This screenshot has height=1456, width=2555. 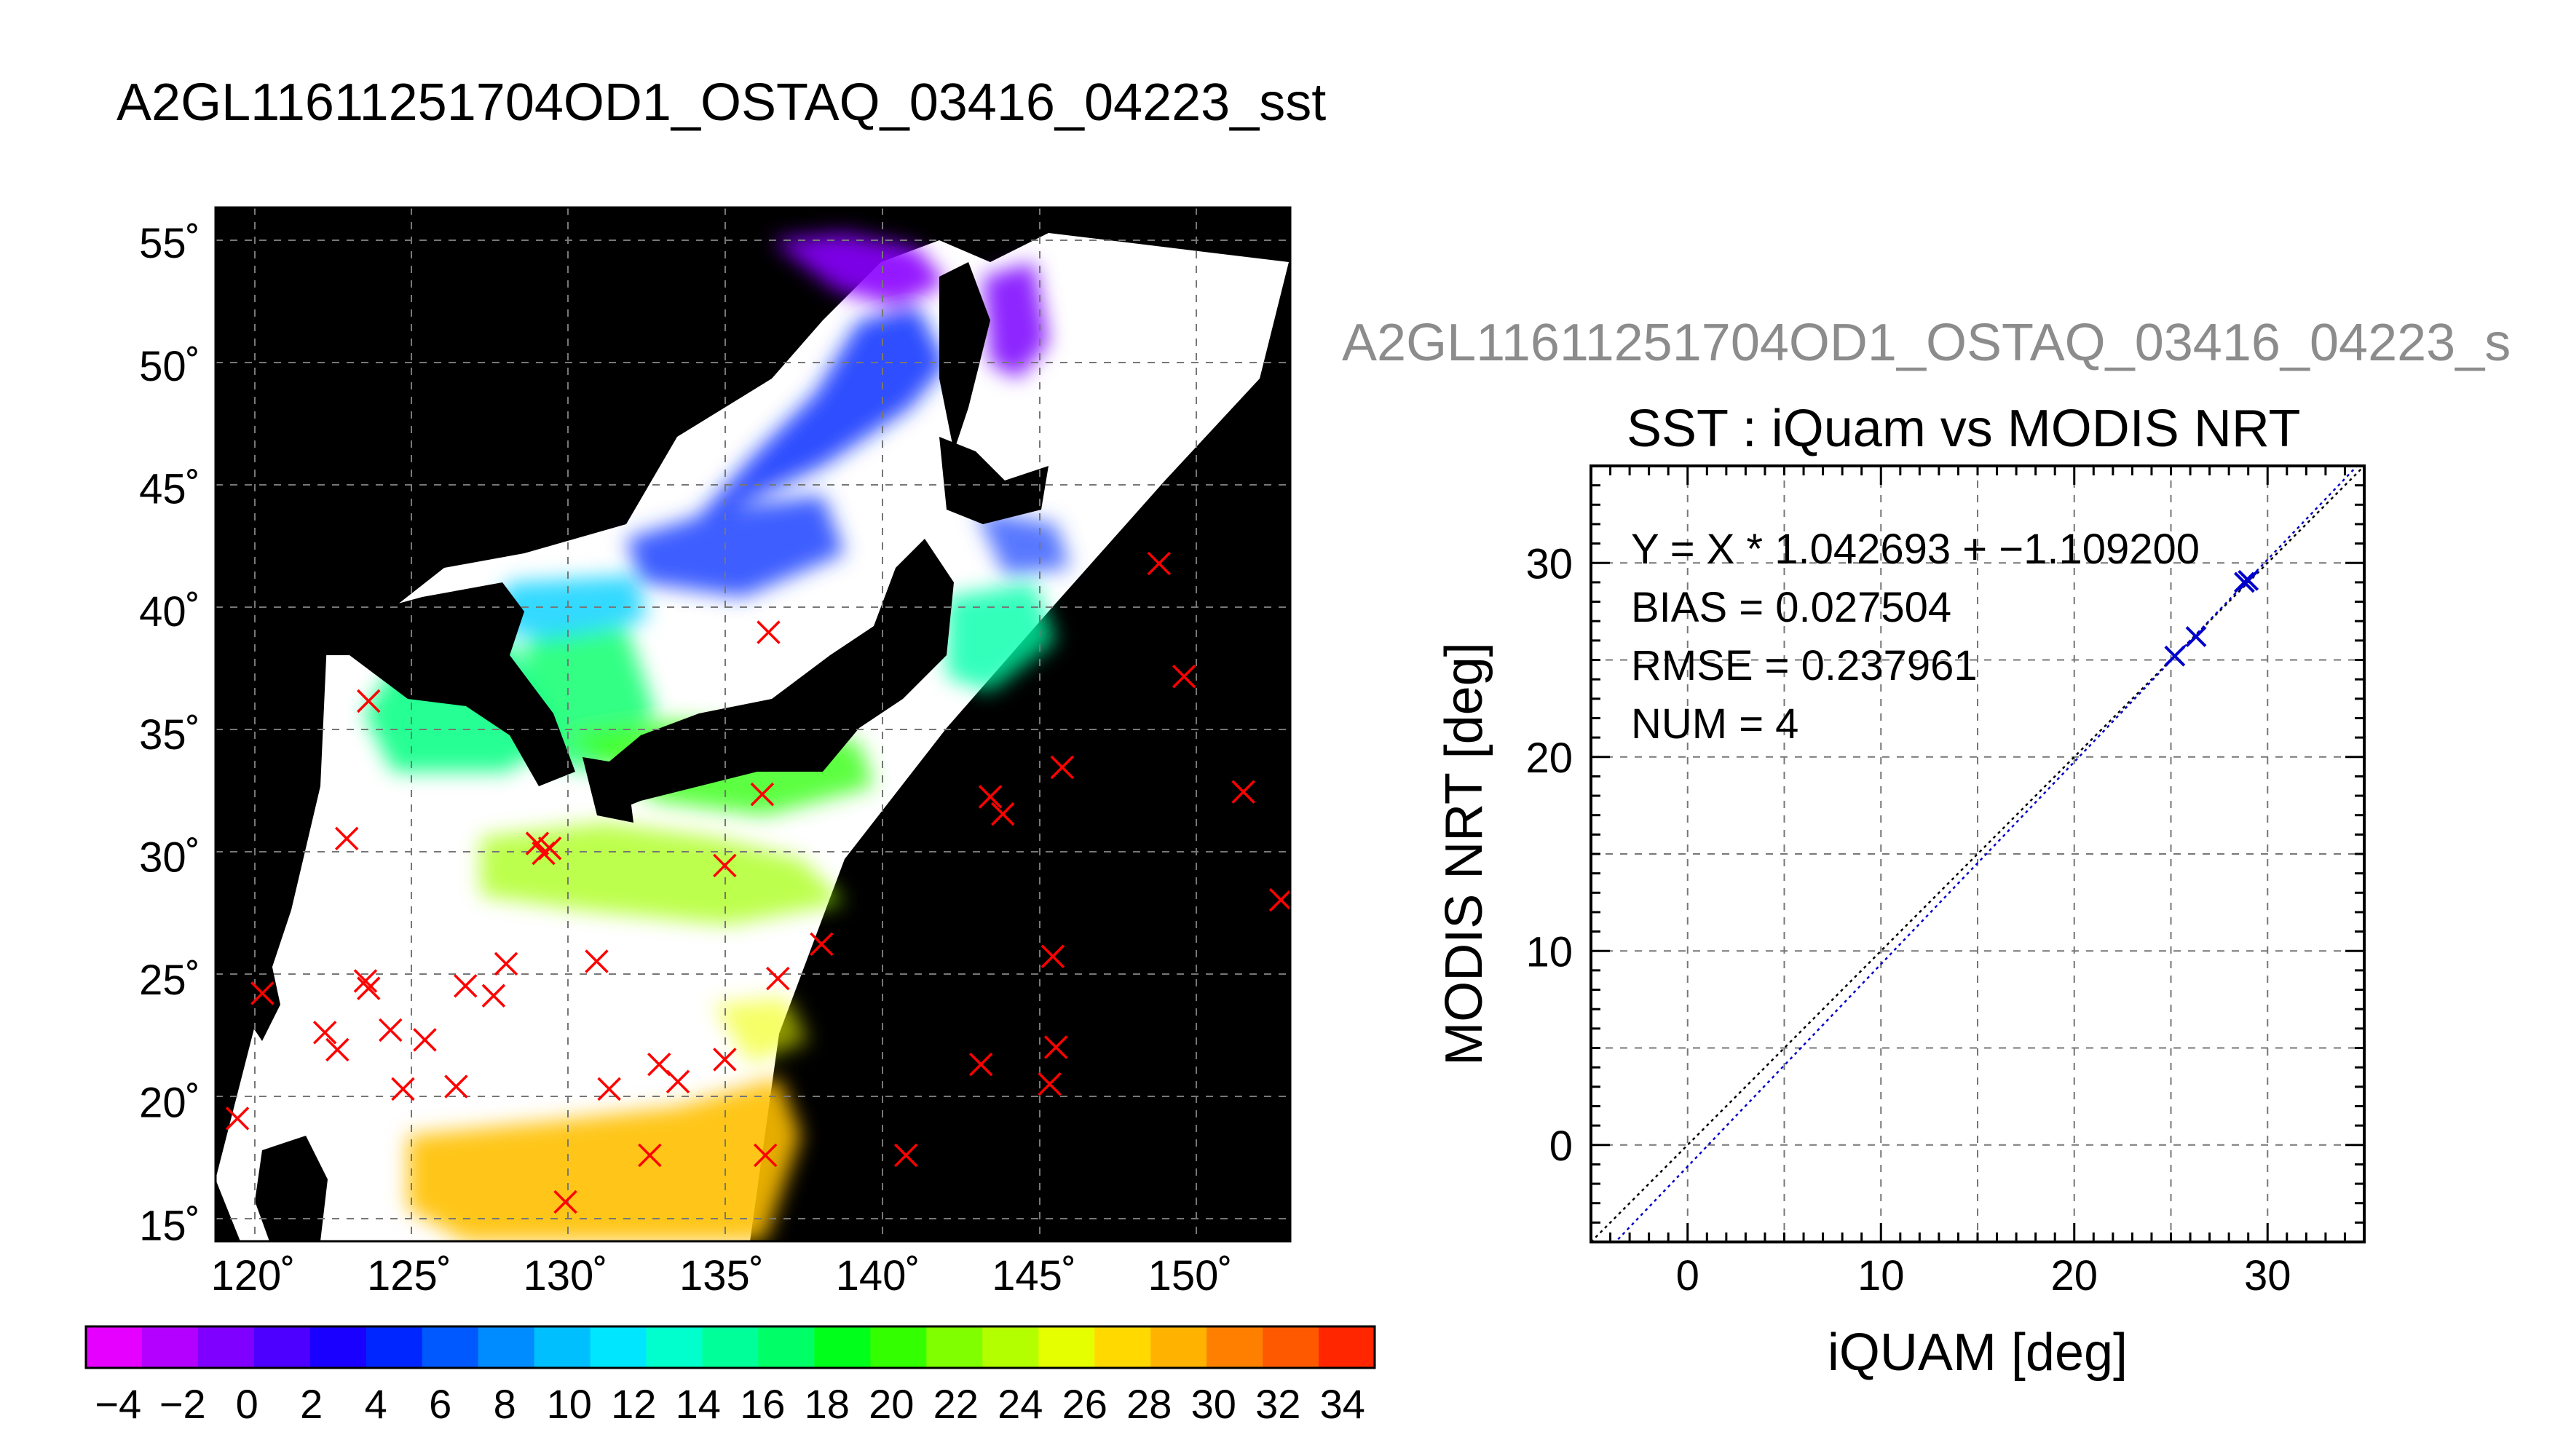 What do you see at coordinates (1926, 343) in the screenshot?
I see `scatter-file-title: A2GL11611251704OD1_OSTAQ_03416_04223_s` at bounding box center [1926, 343].